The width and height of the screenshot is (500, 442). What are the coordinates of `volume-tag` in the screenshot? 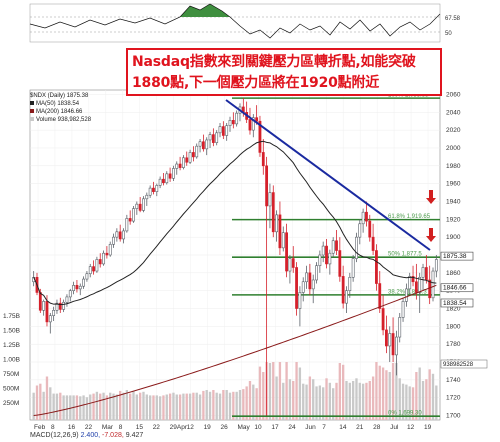 It's located at (464, 364).